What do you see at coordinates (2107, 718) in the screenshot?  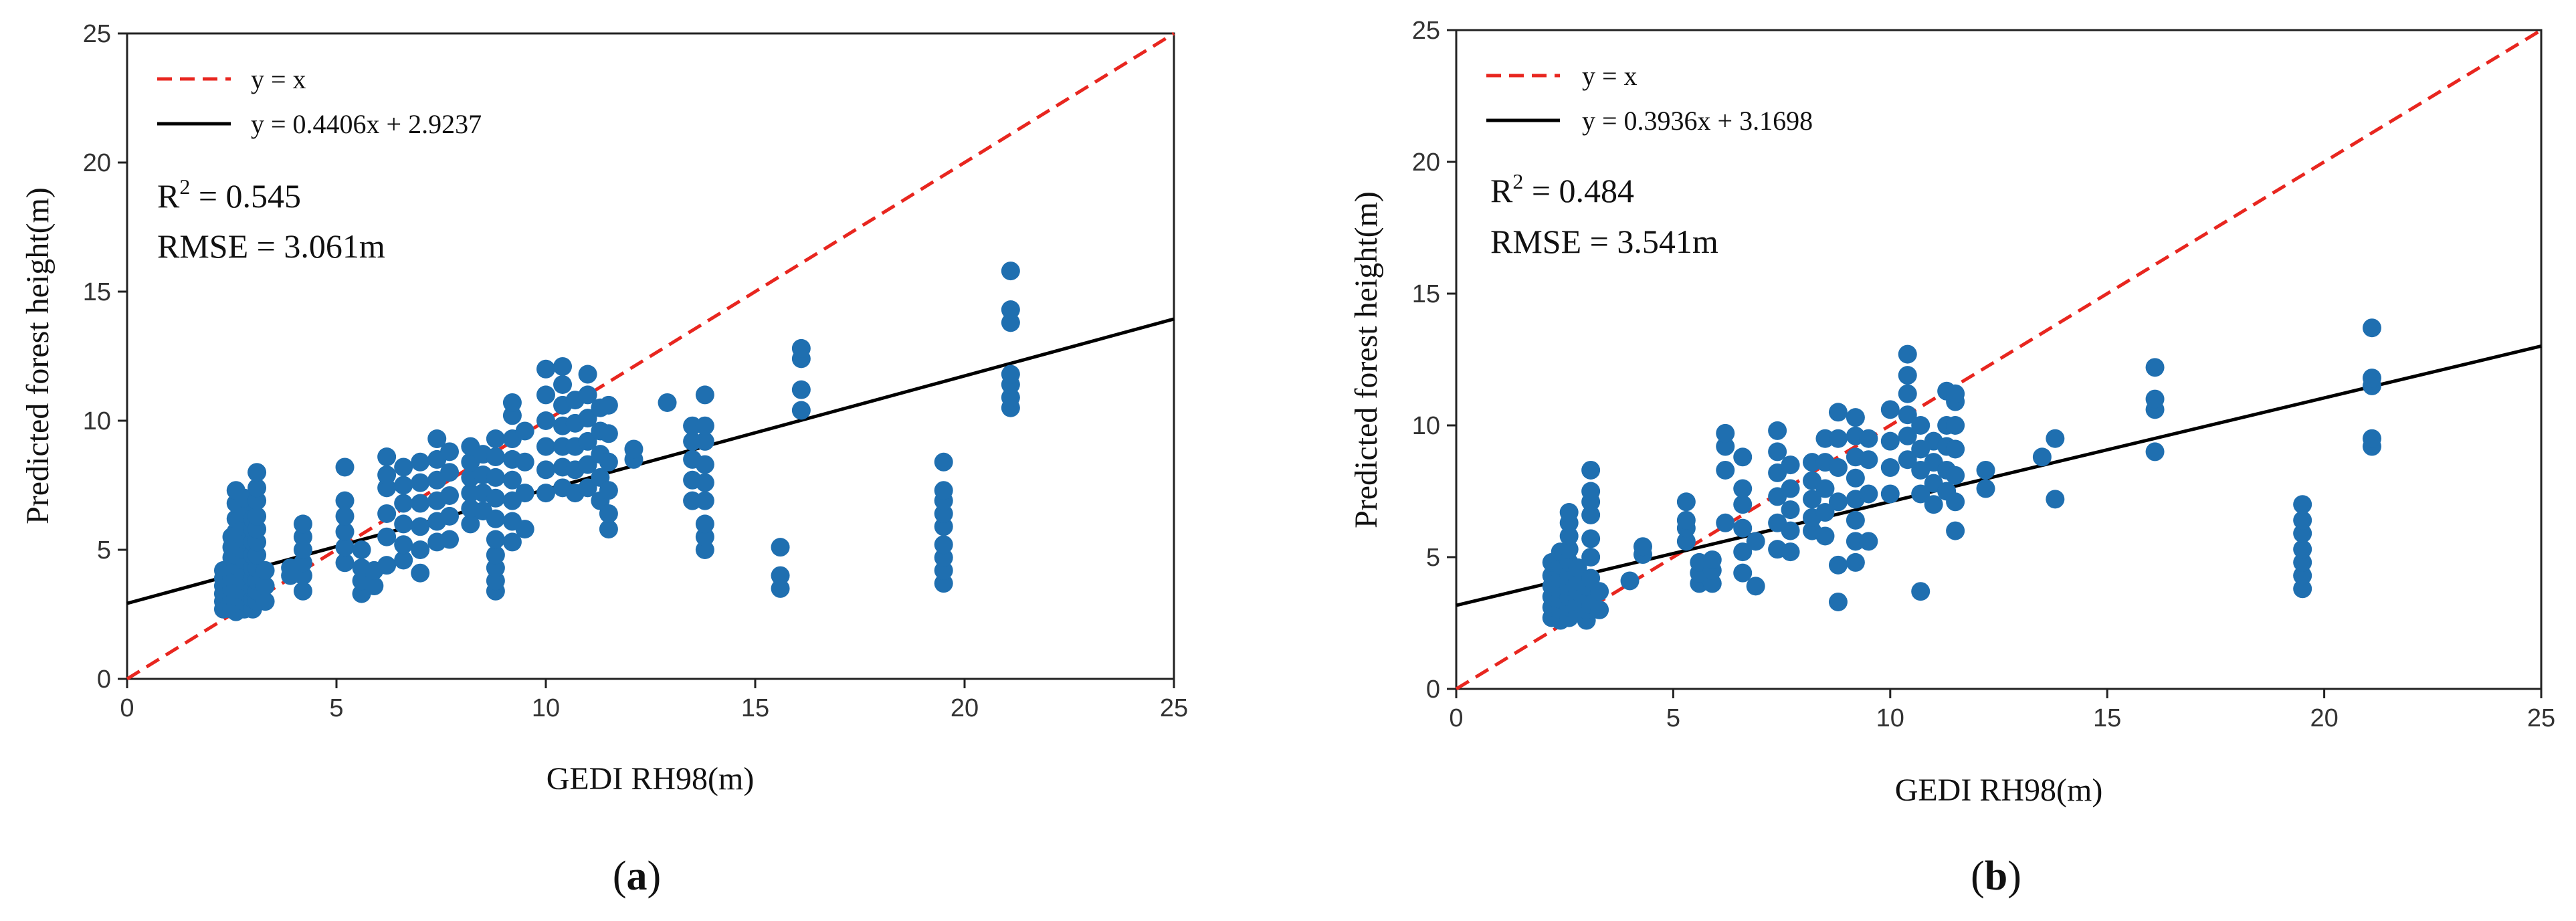 I see `x-tick-label-b-3: 15` at bounding box center [2107, 718].